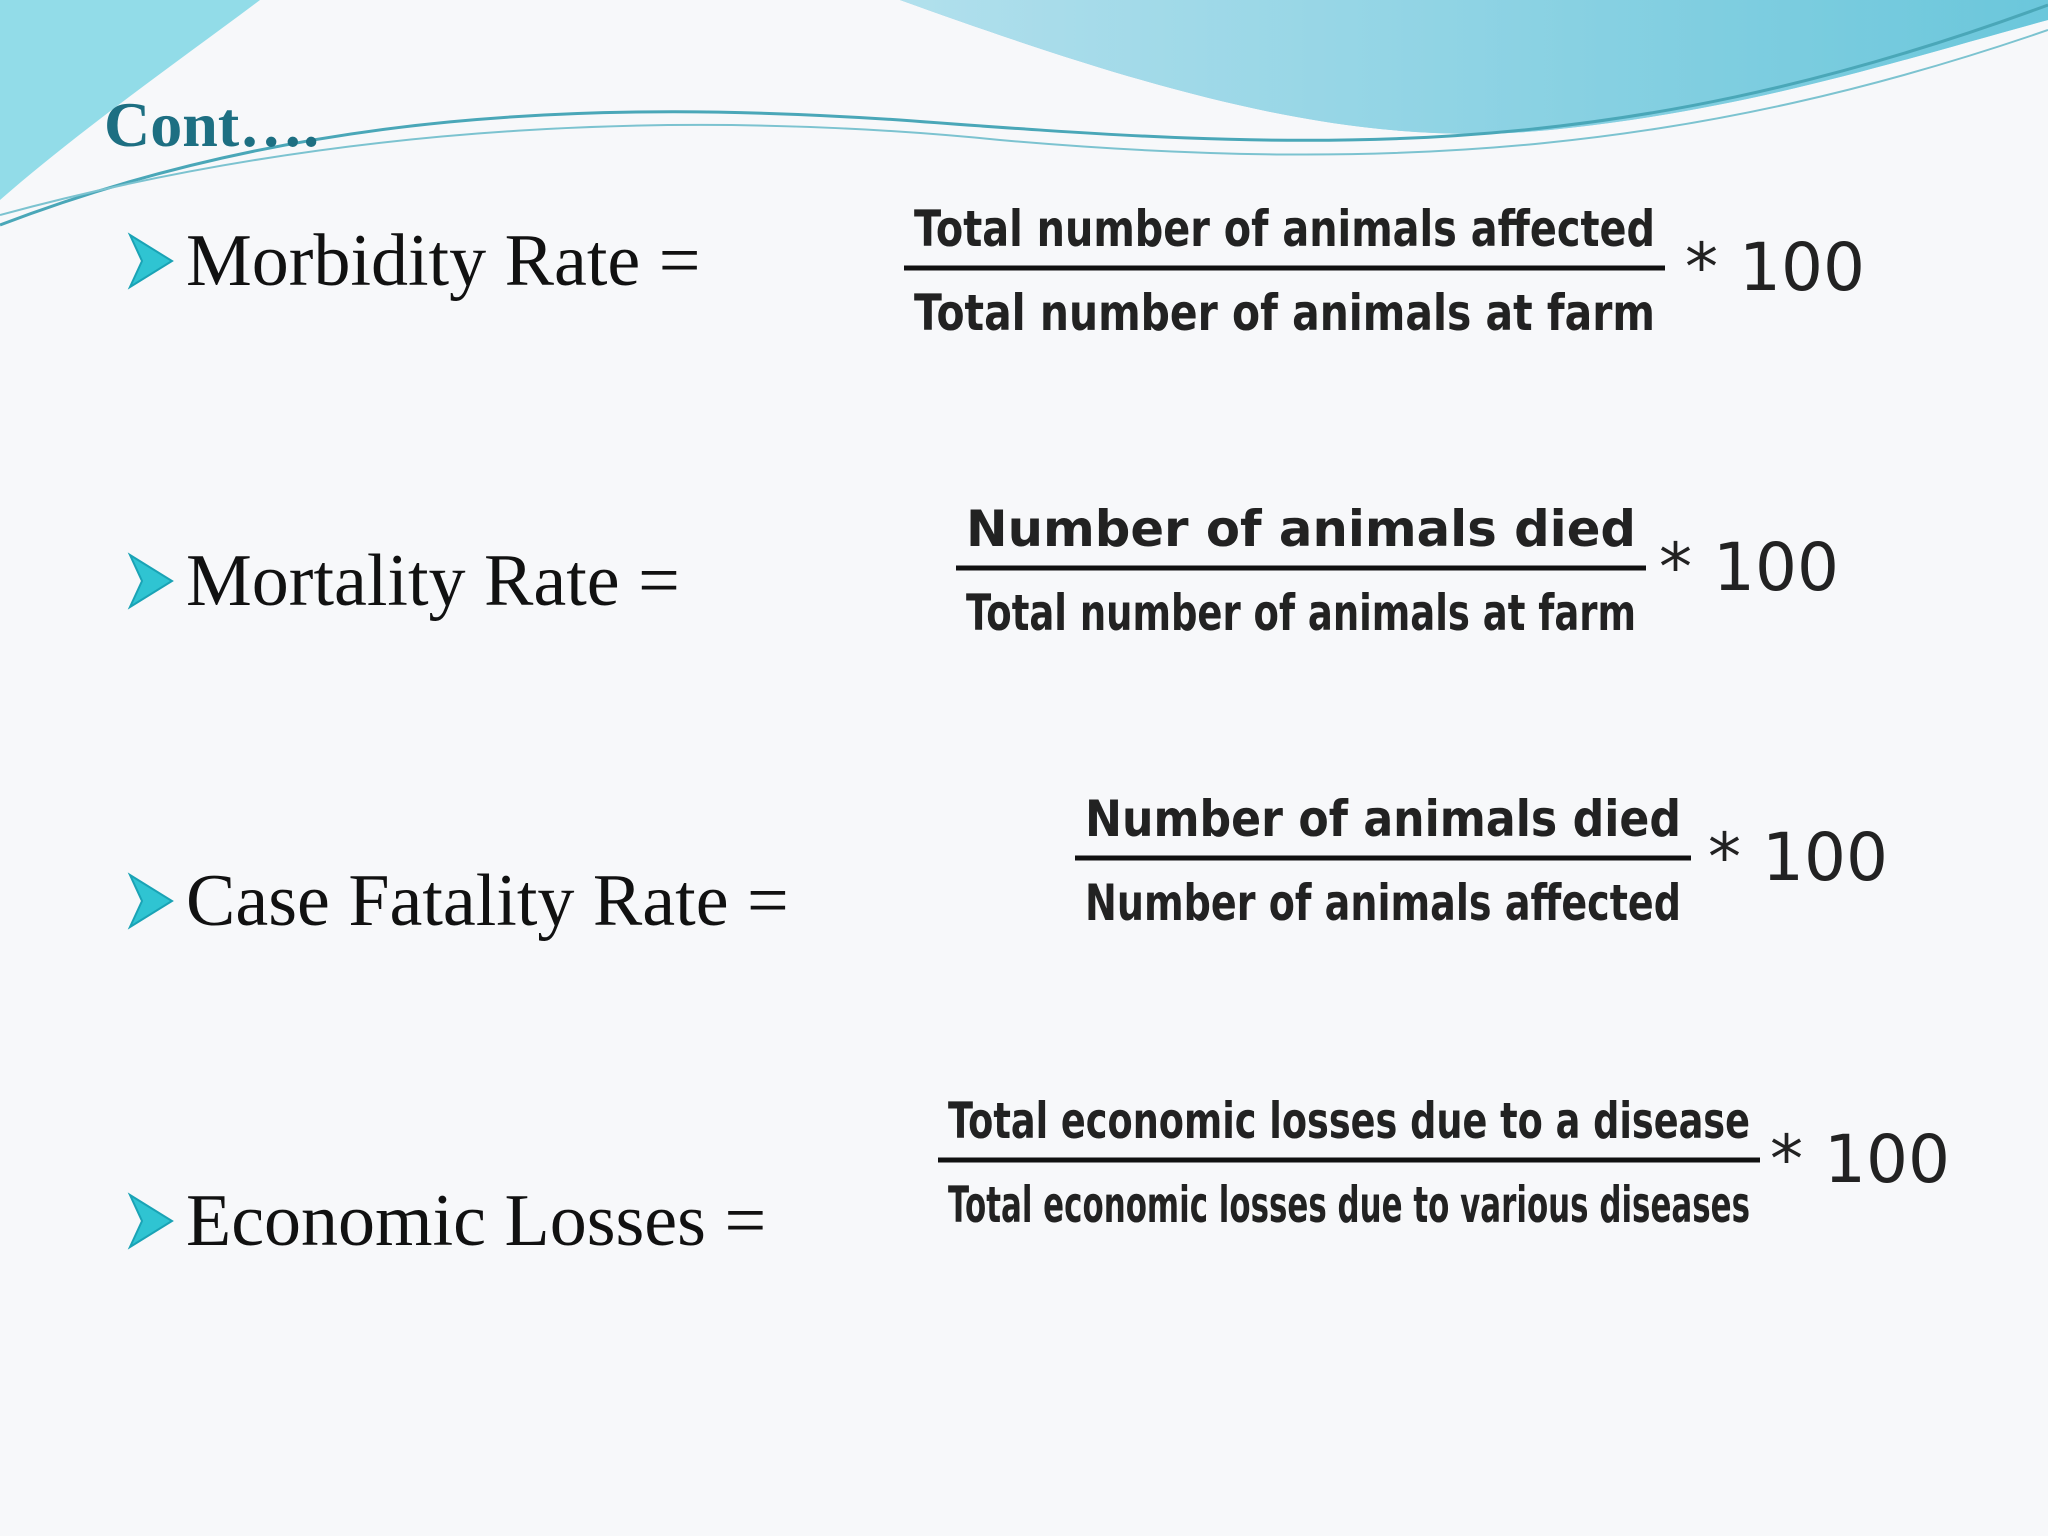 This screenshot has height=1536, width=2048. Describe the element at coordinates (1383, 903) in the screenshot. I see `denominator: Number of animals affected` at that location.